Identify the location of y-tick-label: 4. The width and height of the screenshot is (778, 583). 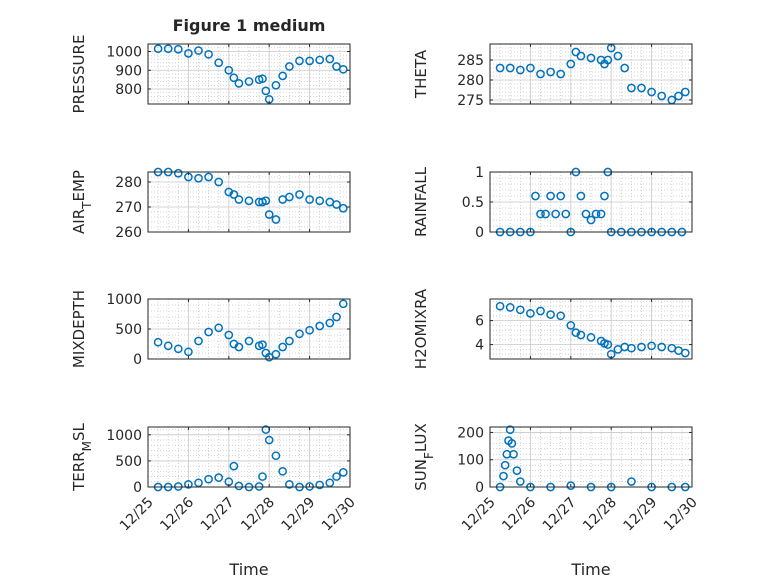
(479, 346).